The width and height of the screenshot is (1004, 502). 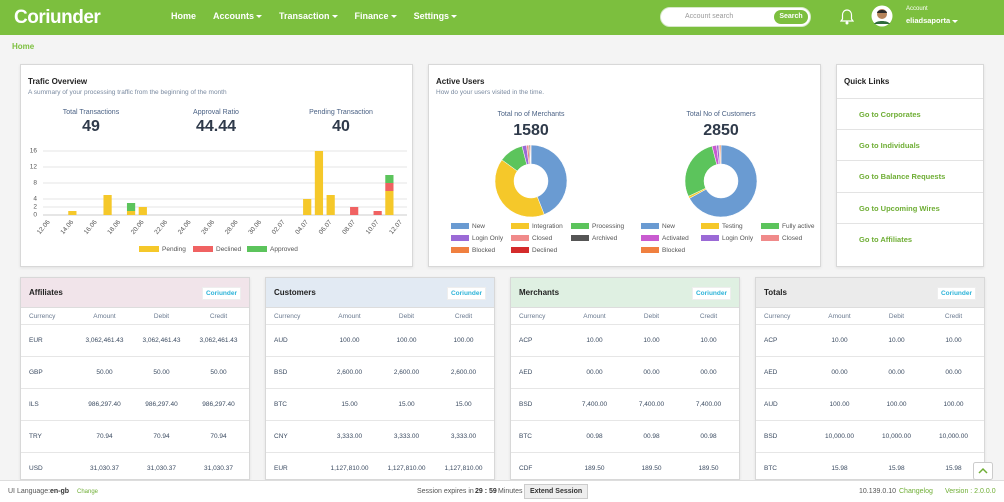 I want to click on quick-link: Go to Corporates, so click(x=910, y=113).